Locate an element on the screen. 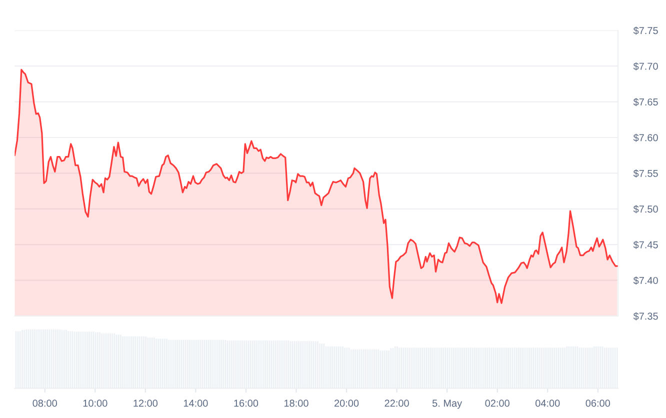 This screenshot has height=418, width=666. x-tick-label: 18:00 is located at coordinates (296, 403).